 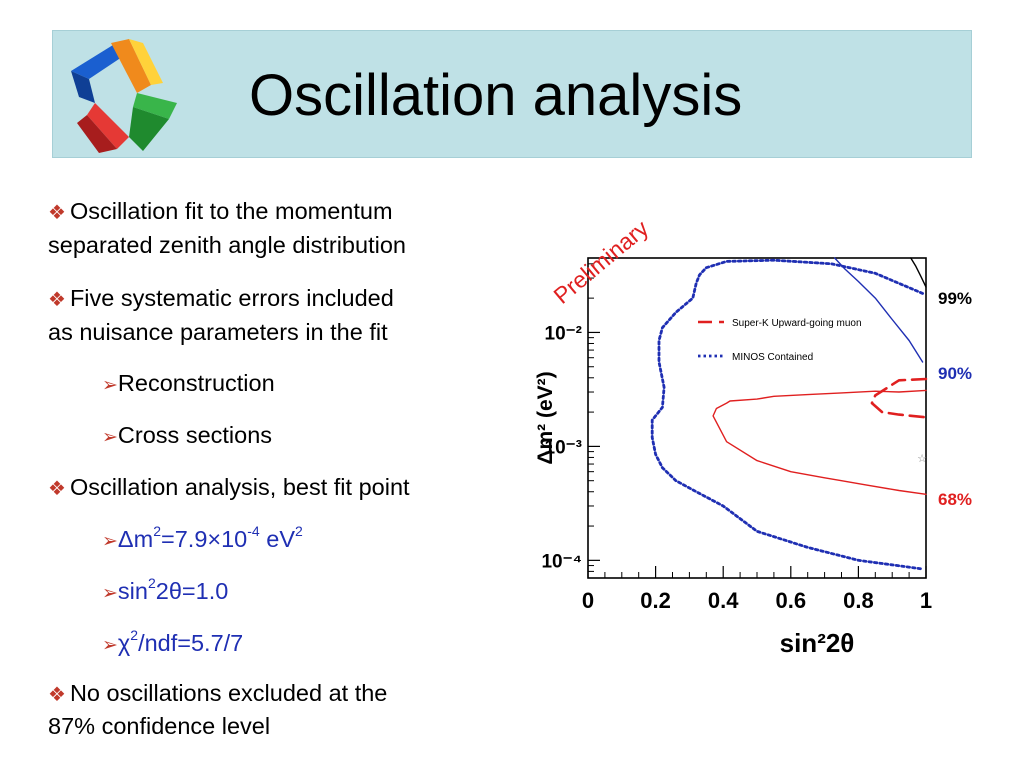 What do you see at coordinates (817, 643) in the screenshot?
I see `x-axis-label: sin²2θ` at bounding box center [817, 643].